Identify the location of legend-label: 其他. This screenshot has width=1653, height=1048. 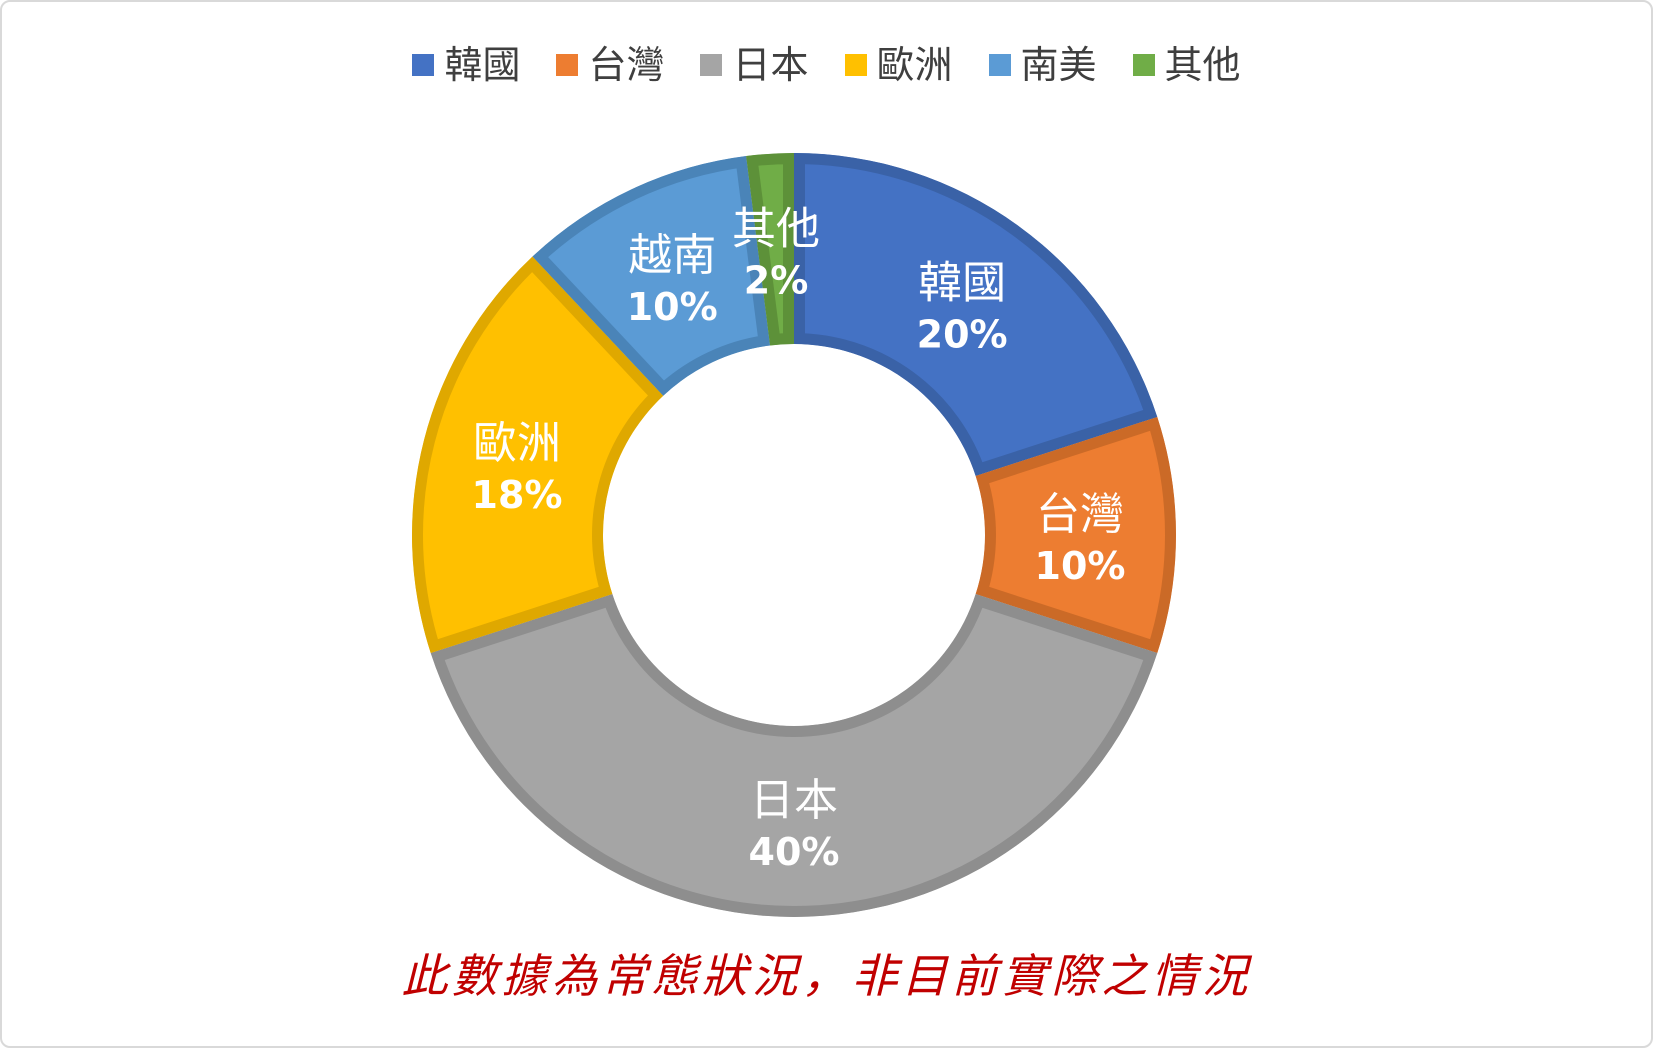
(1202, 65).